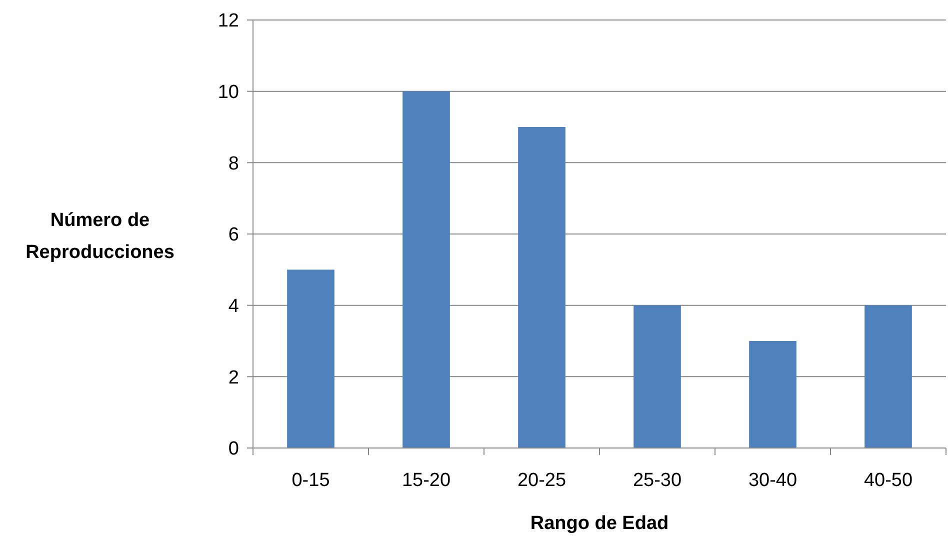  Describe the element at coordinates (773, 480) in the screenshot. I see `x-tick-label: 30-40` at that location.